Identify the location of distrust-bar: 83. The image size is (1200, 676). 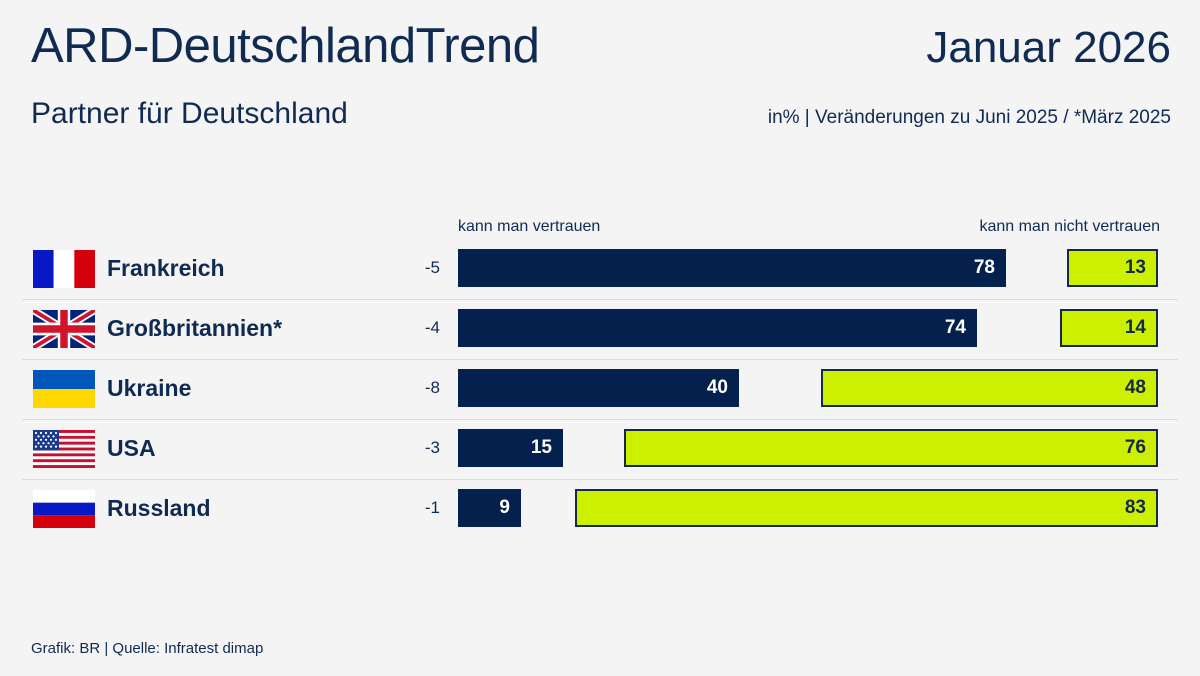
(866, 508).